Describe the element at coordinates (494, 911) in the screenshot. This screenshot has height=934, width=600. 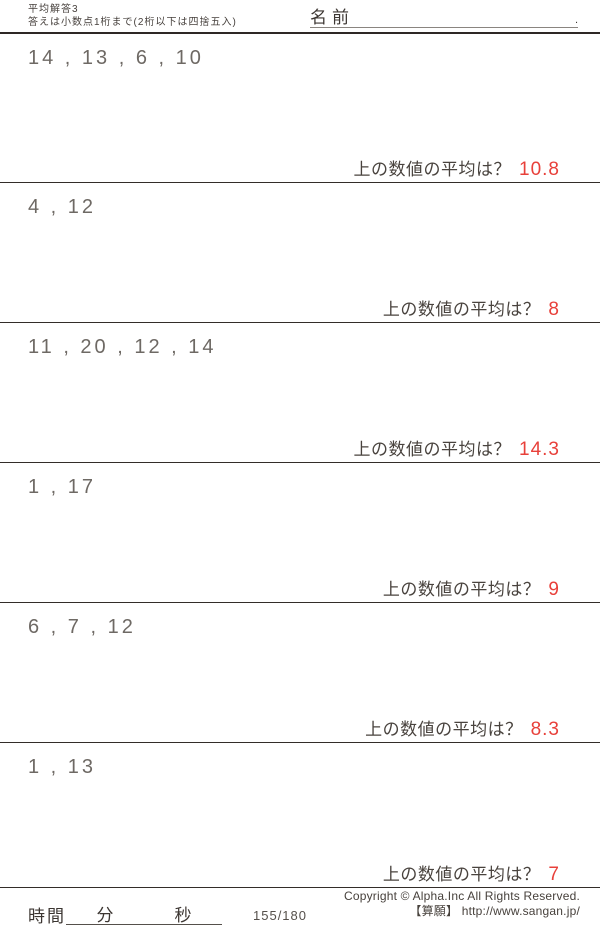
I see `copyright-line2: 【算願】 http://www.sangan.jp/` at that location.